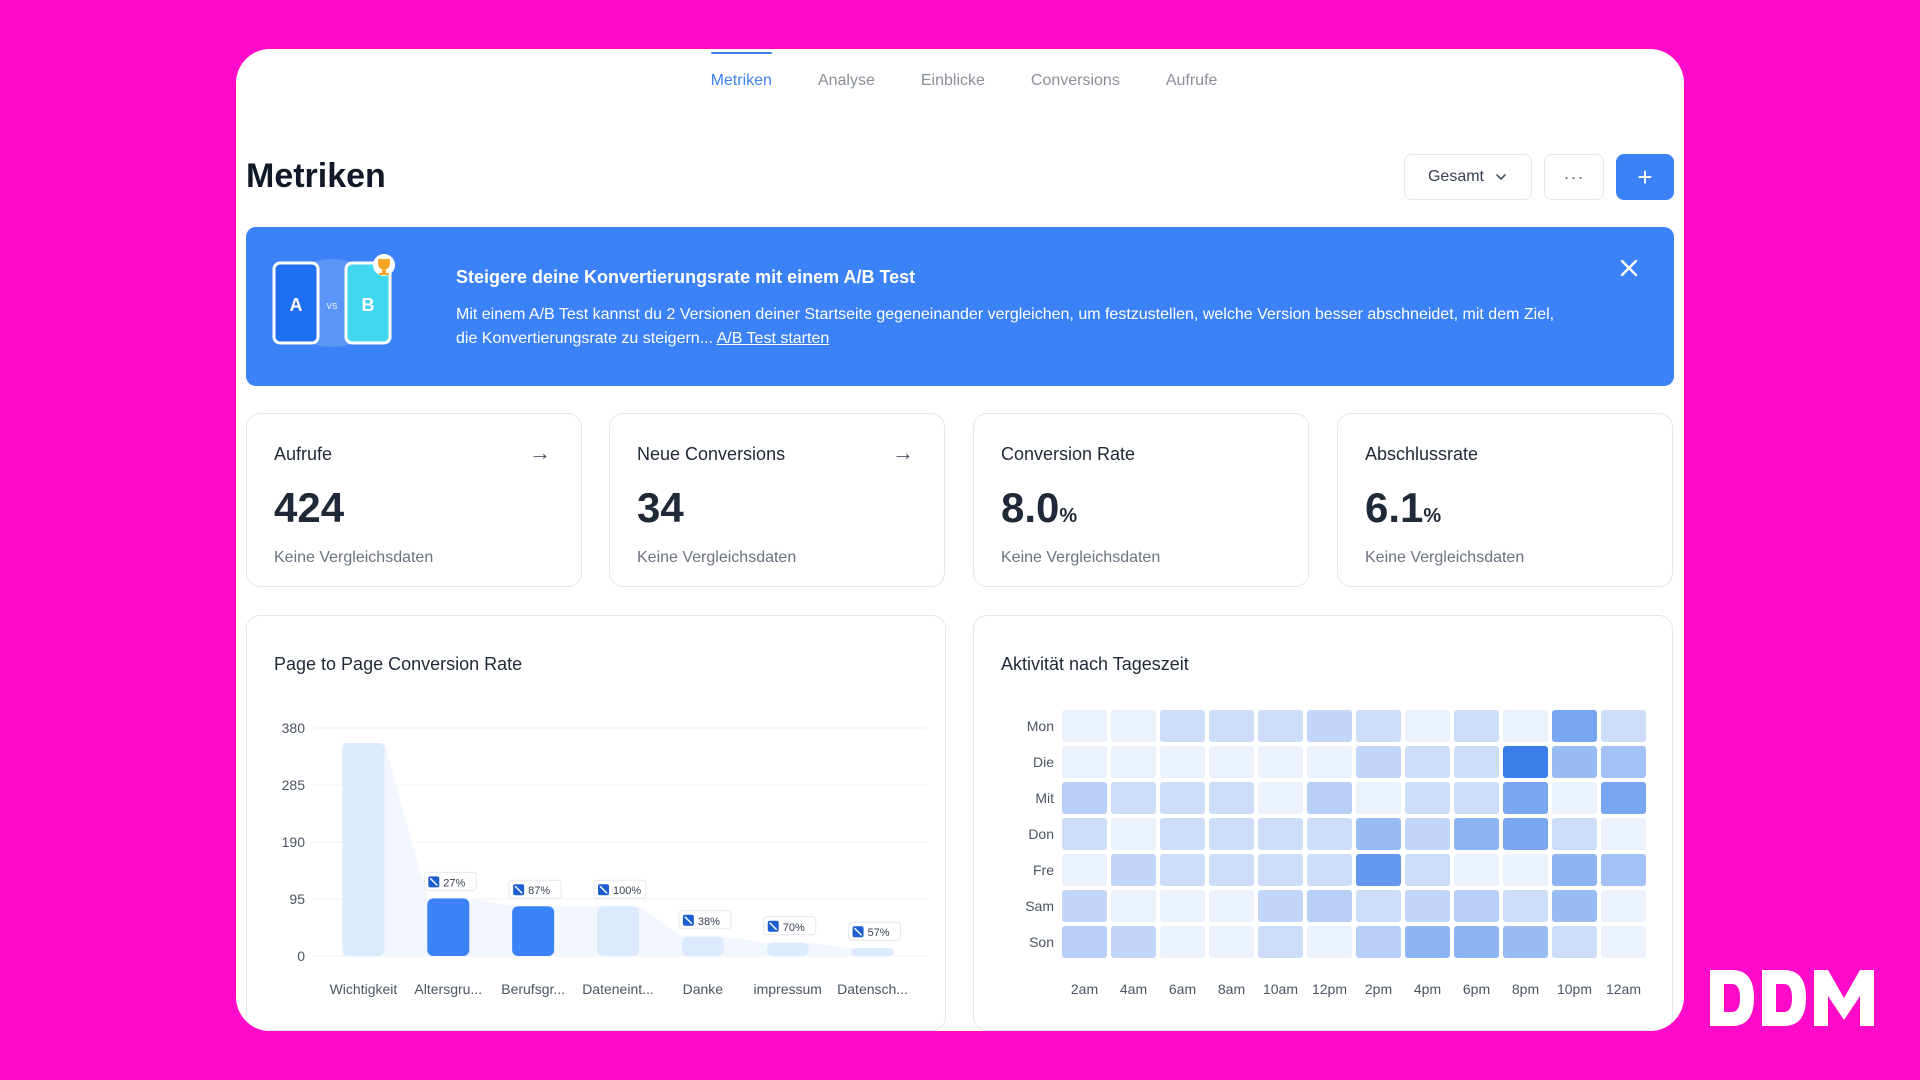 The image size is (1920, 1080). I want to click on tab-analyse: Analyse, so click(846, 80).